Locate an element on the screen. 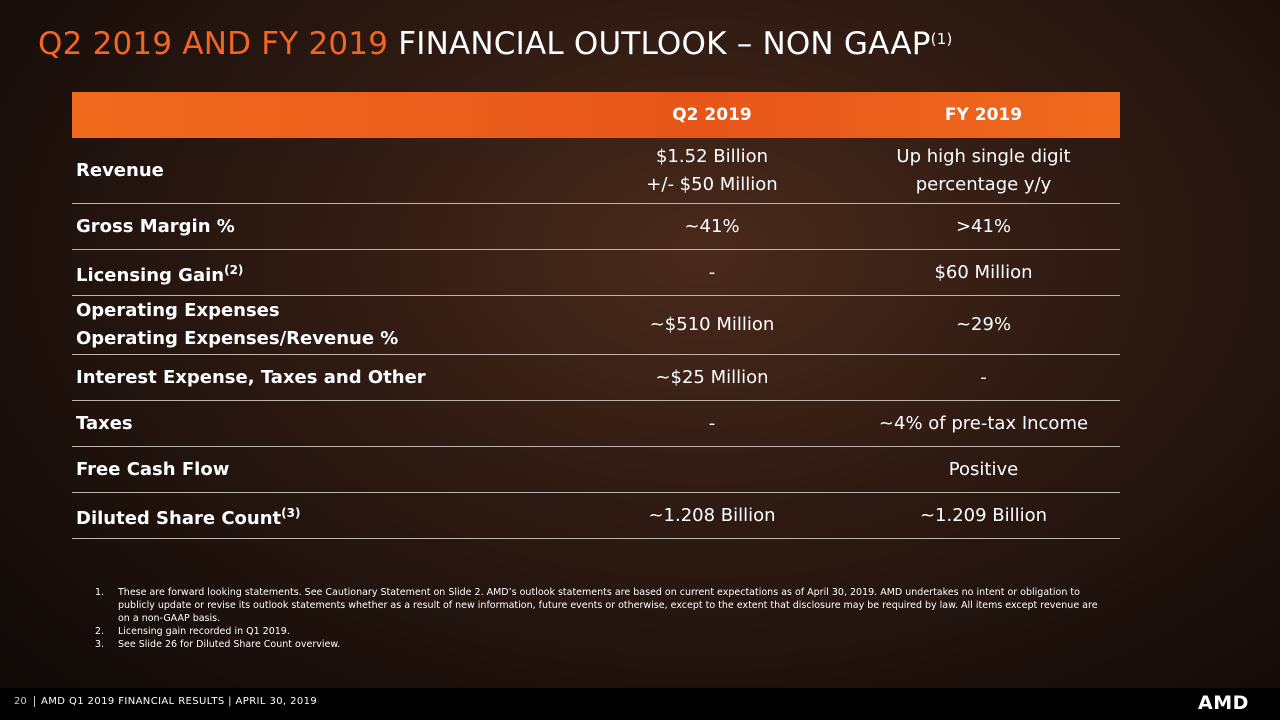 The image size is (1280, 720). cell-line: Up high single digit is located at coordinates (983, 156).